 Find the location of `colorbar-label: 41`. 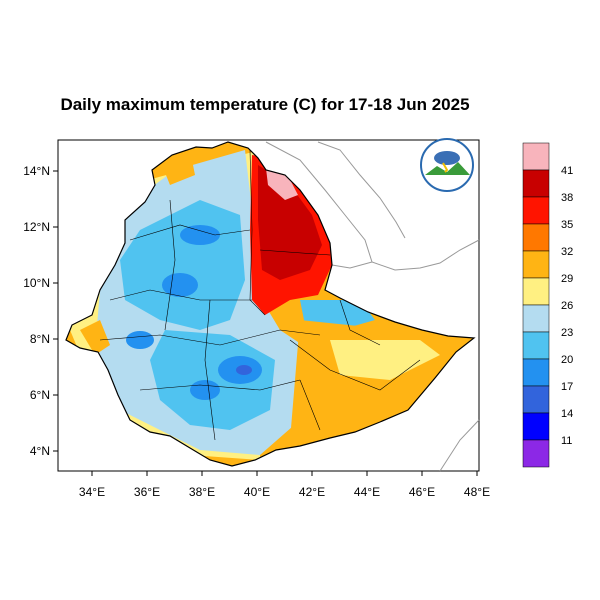

colorbar-label: 41 is located at coordinates (567, 171).